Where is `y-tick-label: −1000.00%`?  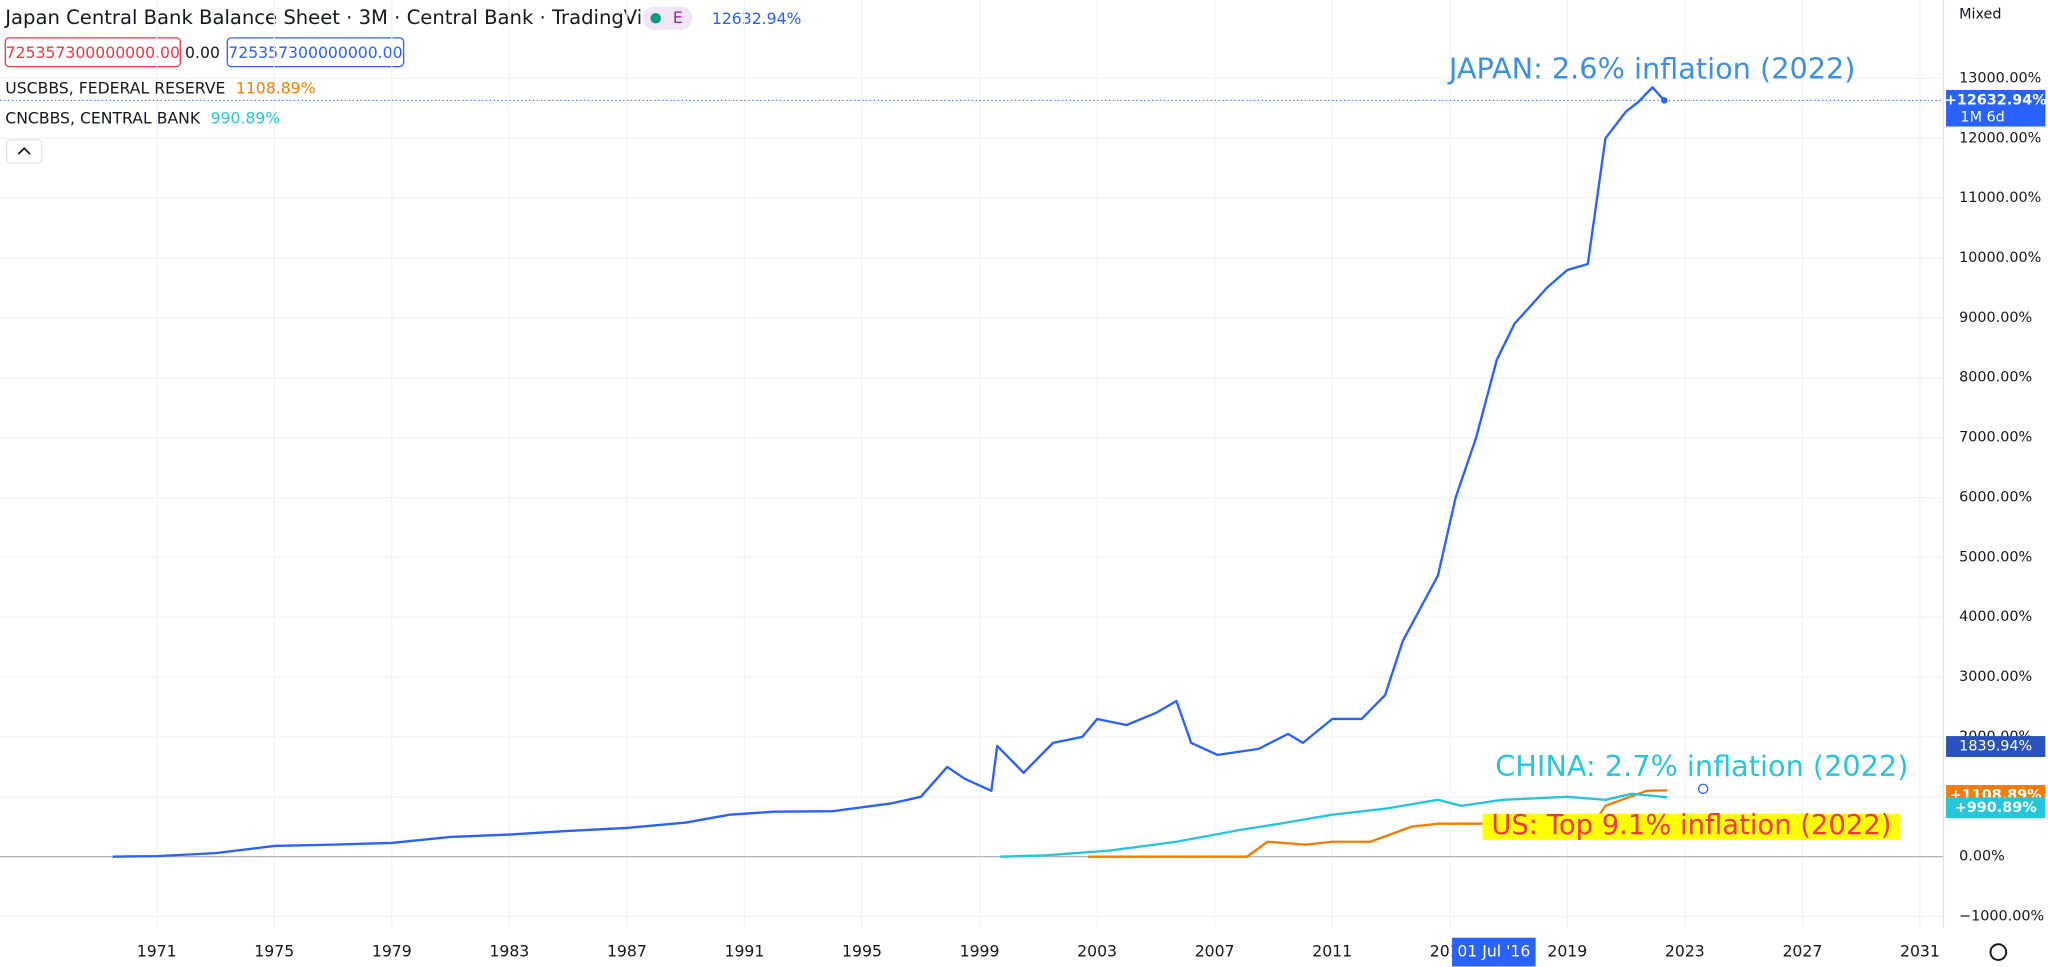 y-tick-label: −1000.00% is located at coordinates (2001, 917).